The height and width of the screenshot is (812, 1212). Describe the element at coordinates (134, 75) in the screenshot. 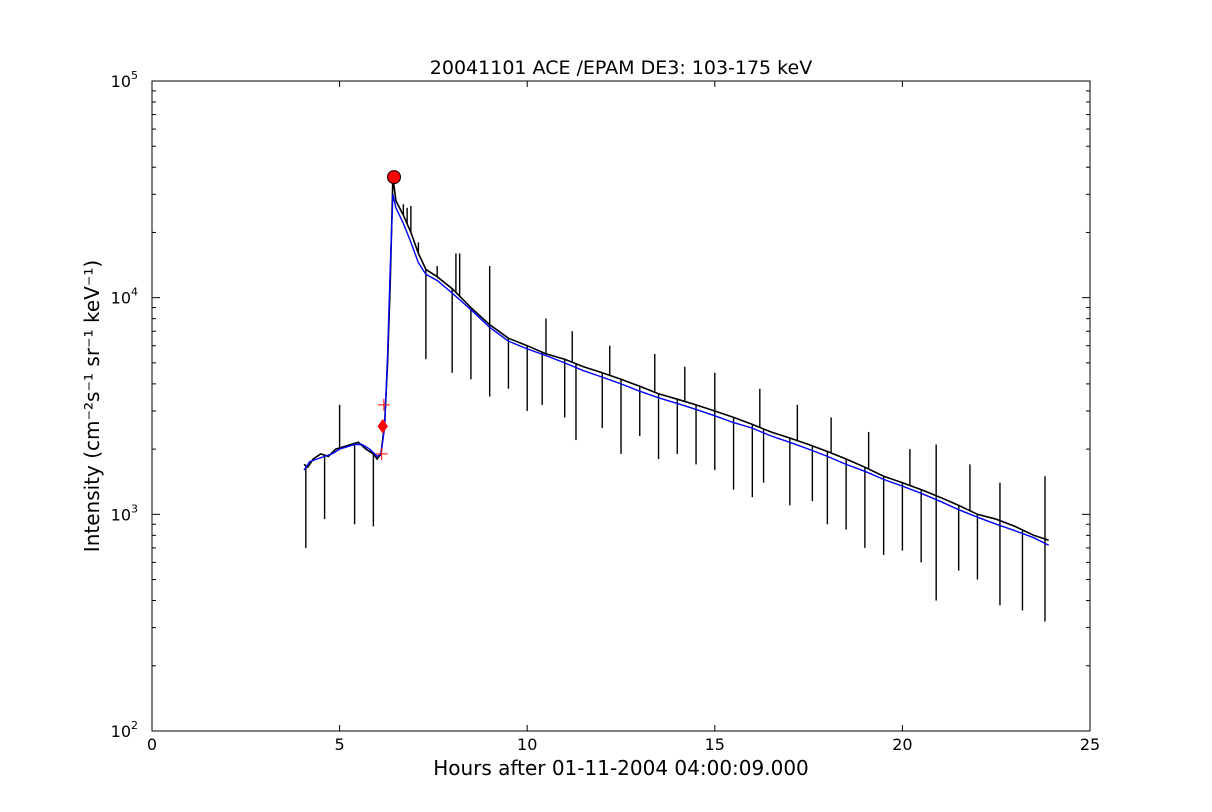

I see `y-tick-exponent: 5` at that location.